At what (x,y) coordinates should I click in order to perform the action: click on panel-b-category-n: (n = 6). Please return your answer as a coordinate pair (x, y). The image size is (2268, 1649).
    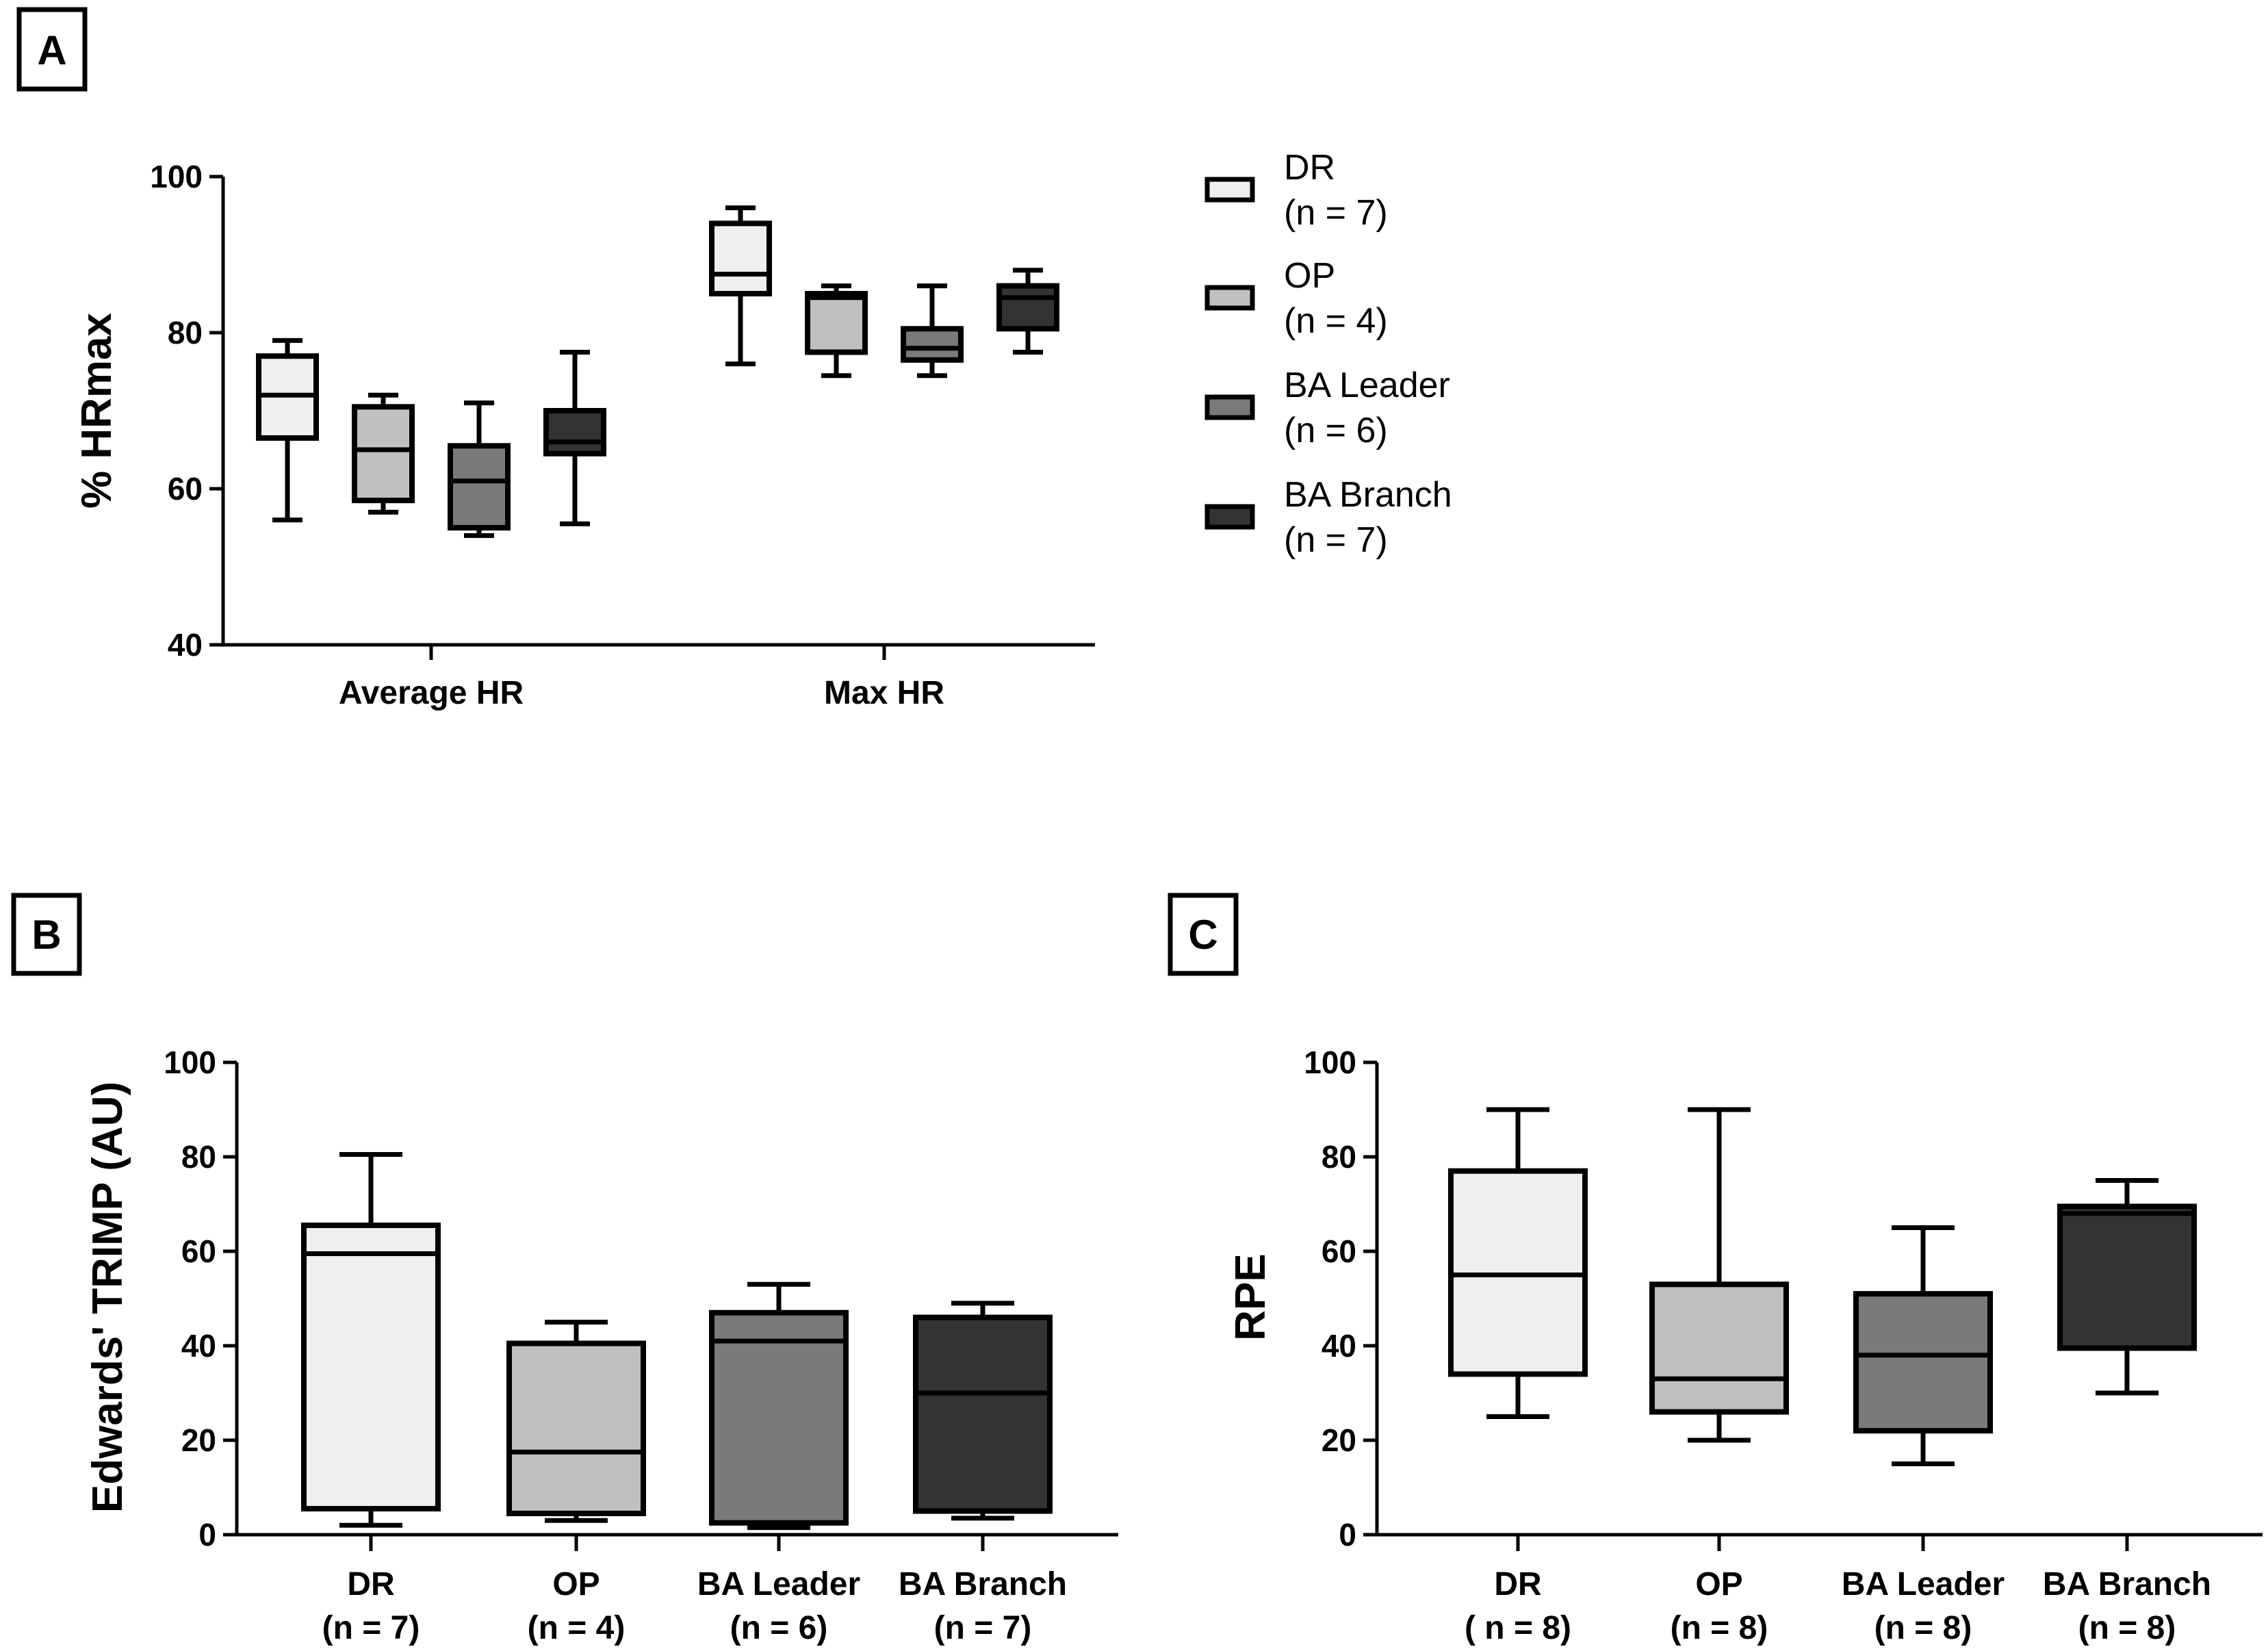
    Looking at the image, I should click on (779, 1628).